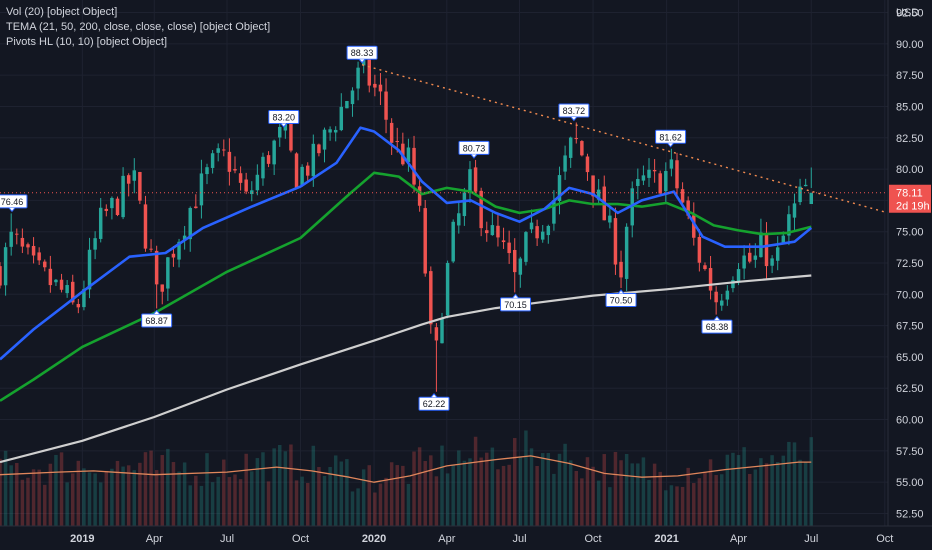  What do you see at coordinates (434, 401) in the screenshot?
I see `pivot-label: 62.22` at bounding box center [434, 401].